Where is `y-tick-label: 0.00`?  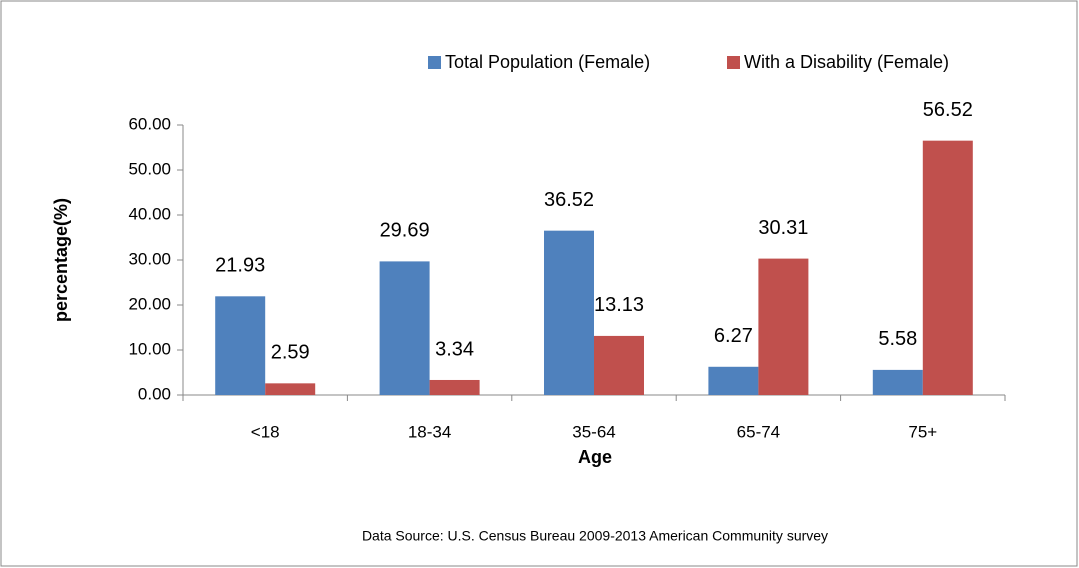 y-tick-label: 0.00 is located at coordinates (154, 393).